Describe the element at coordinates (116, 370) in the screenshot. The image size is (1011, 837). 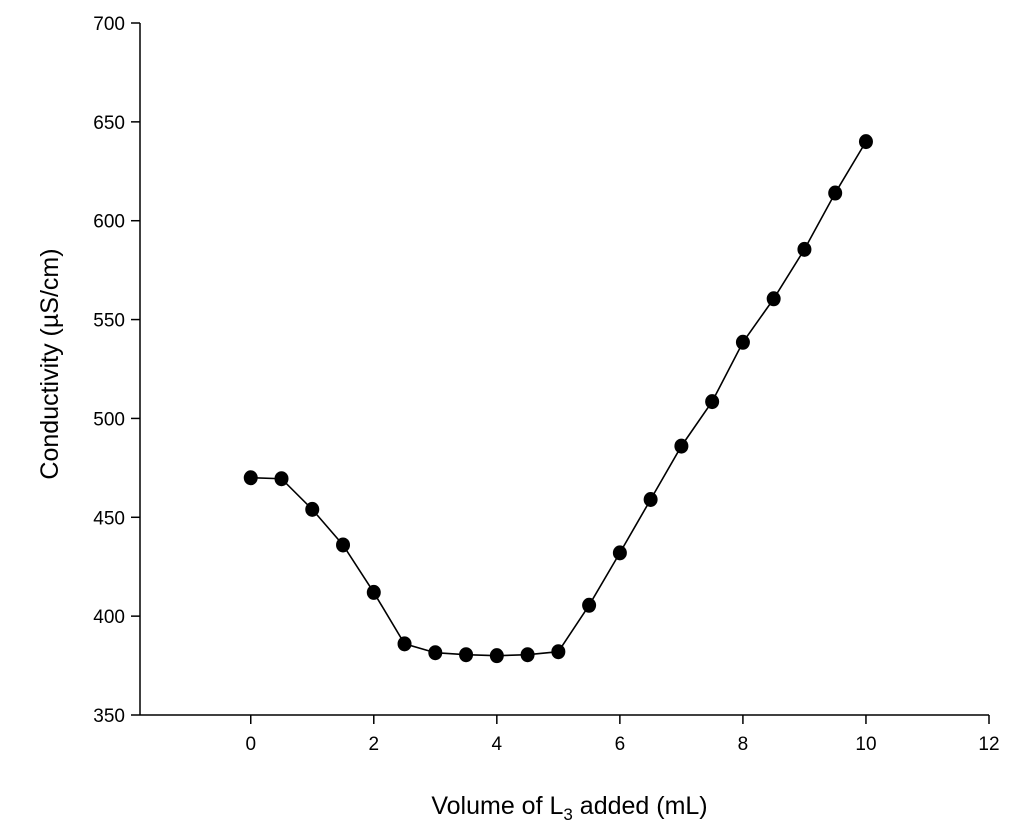
I see `y-axis-ticks: 350 400 450 500 550 600 650 700` at that location.